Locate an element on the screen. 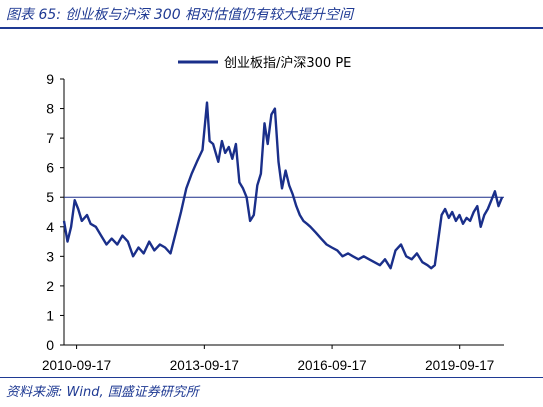  source-note: 资料来源: Wind, 国盛证券研究所 is located at coordinates (102, 392).